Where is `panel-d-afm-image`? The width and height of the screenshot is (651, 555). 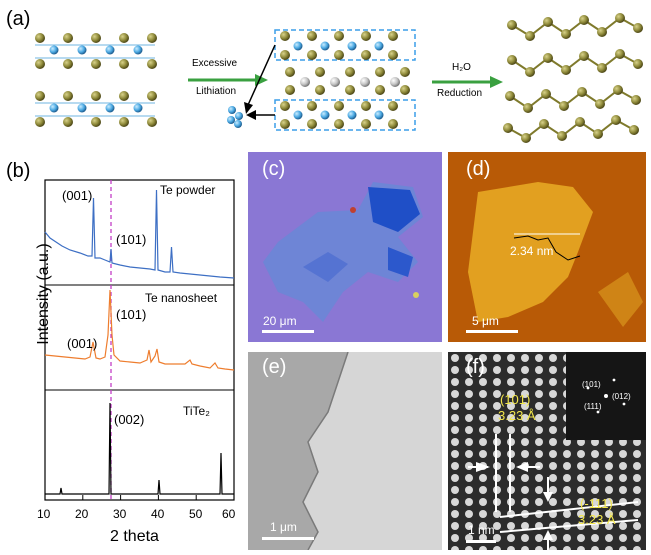
panel-d-afm-image is located at coordinates (547, 247).